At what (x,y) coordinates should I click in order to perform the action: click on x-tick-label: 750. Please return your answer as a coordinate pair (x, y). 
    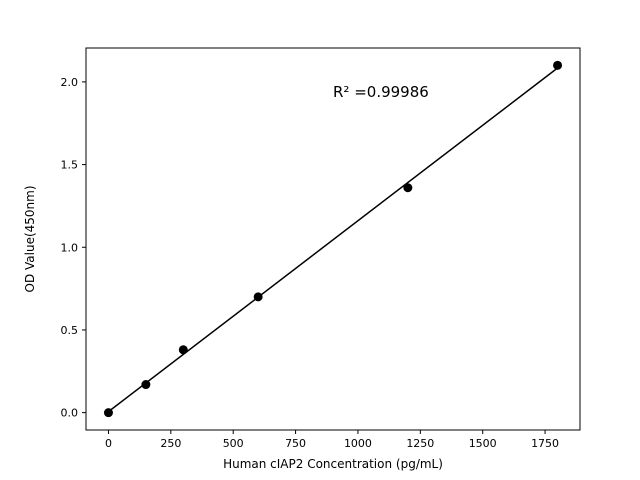
    Looking at the image, I should click on (295, 443).